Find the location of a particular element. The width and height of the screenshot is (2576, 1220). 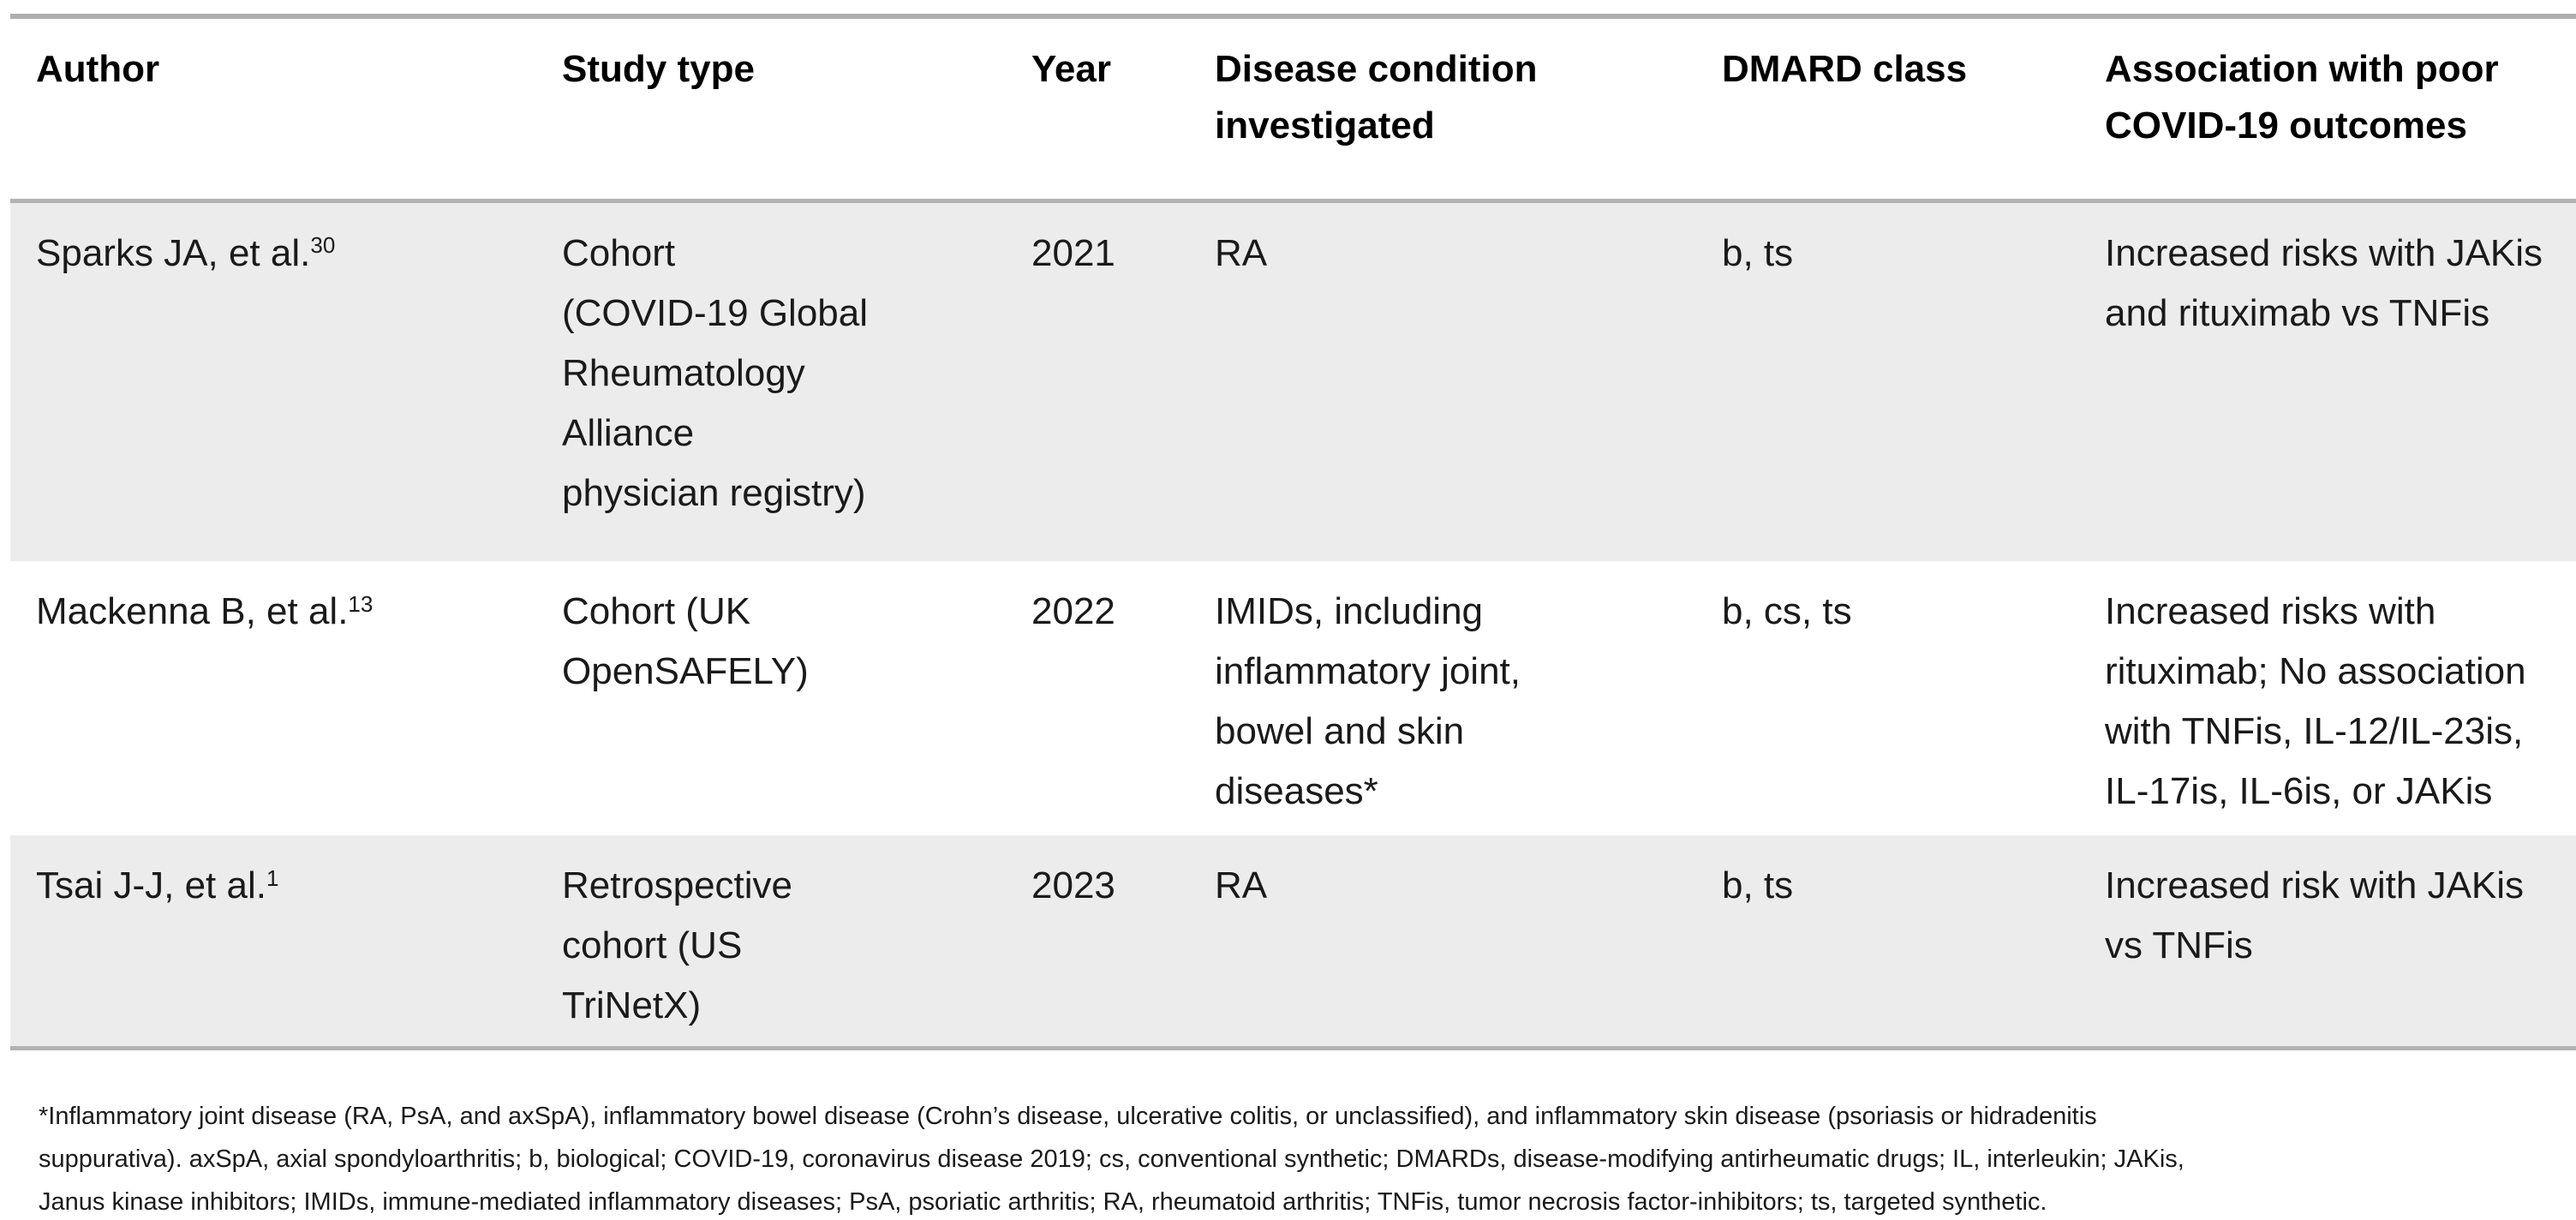

cell-year: 2023 is located at coordinates (1073, 885).